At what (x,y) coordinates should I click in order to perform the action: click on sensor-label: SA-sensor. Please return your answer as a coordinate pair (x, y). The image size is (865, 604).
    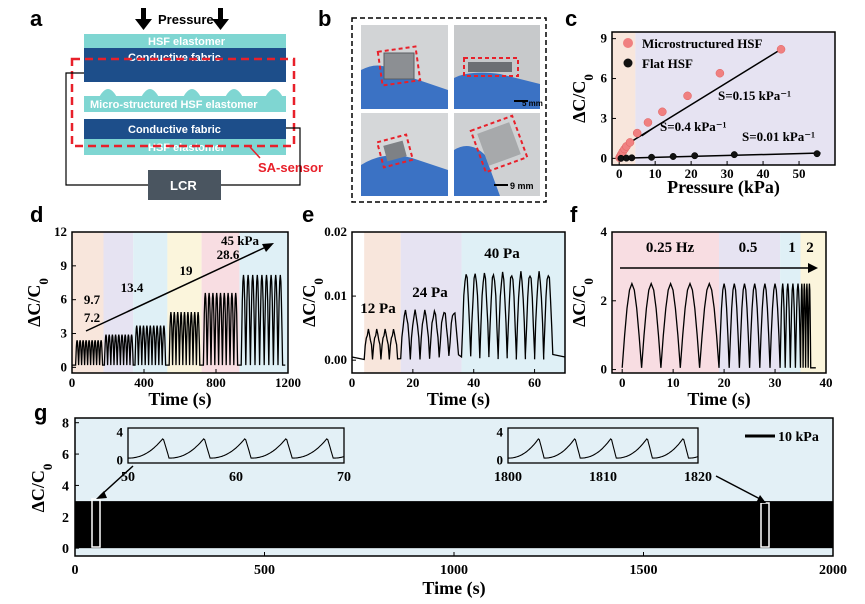
    Looking at the image, I should click on (290, 167).